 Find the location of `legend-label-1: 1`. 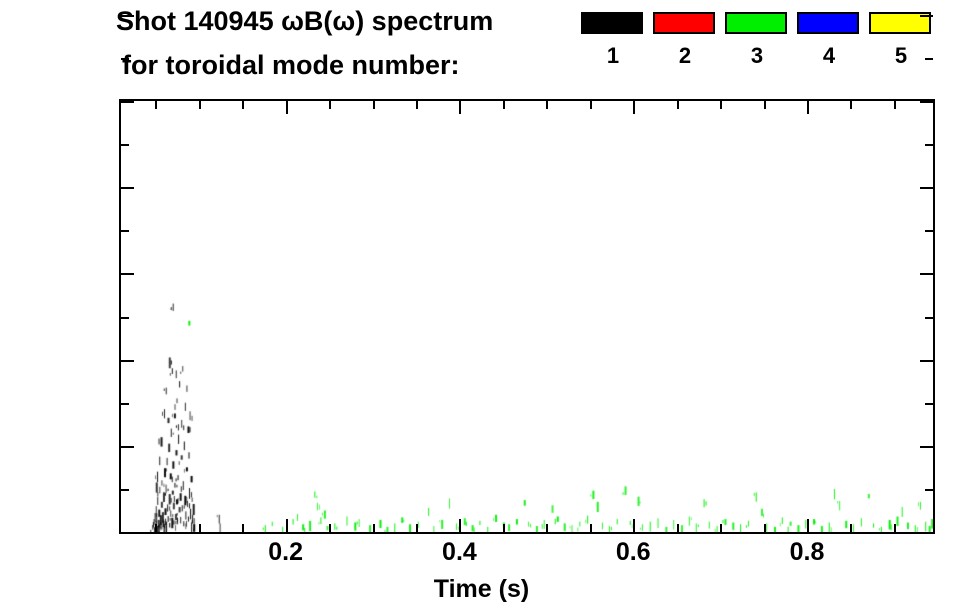

legend-label-1: 1 is located at coordinates (613, 55).